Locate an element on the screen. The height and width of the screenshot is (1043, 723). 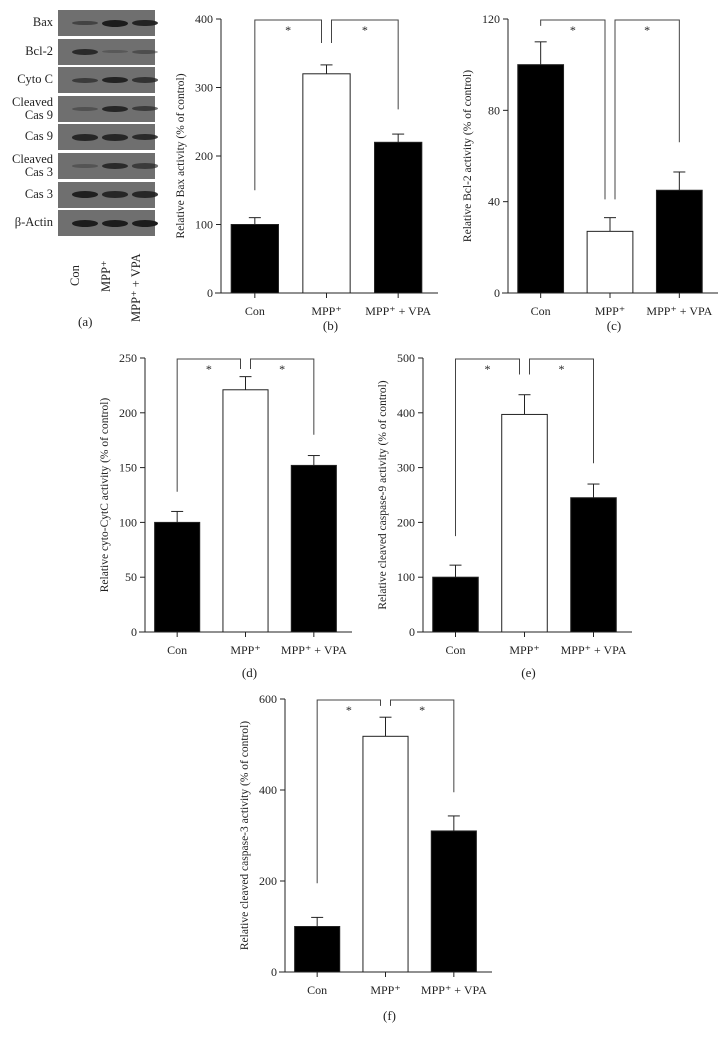
panel-caption: (c) is located at coordinates (614, 325).